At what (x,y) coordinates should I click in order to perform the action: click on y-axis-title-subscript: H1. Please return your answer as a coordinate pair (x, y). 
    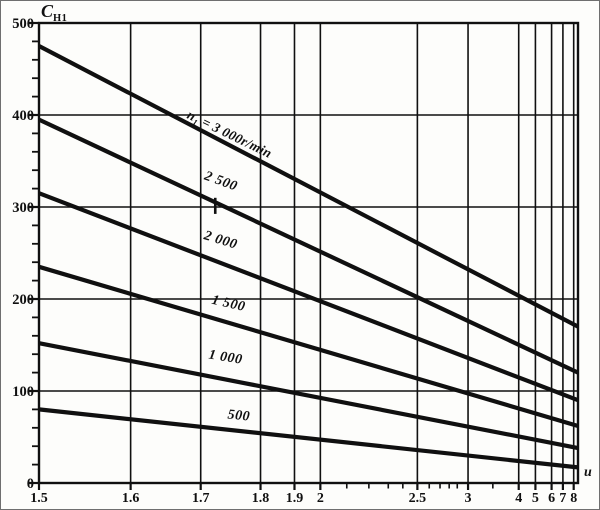
    Looking at the image, I should click on (60, 18).